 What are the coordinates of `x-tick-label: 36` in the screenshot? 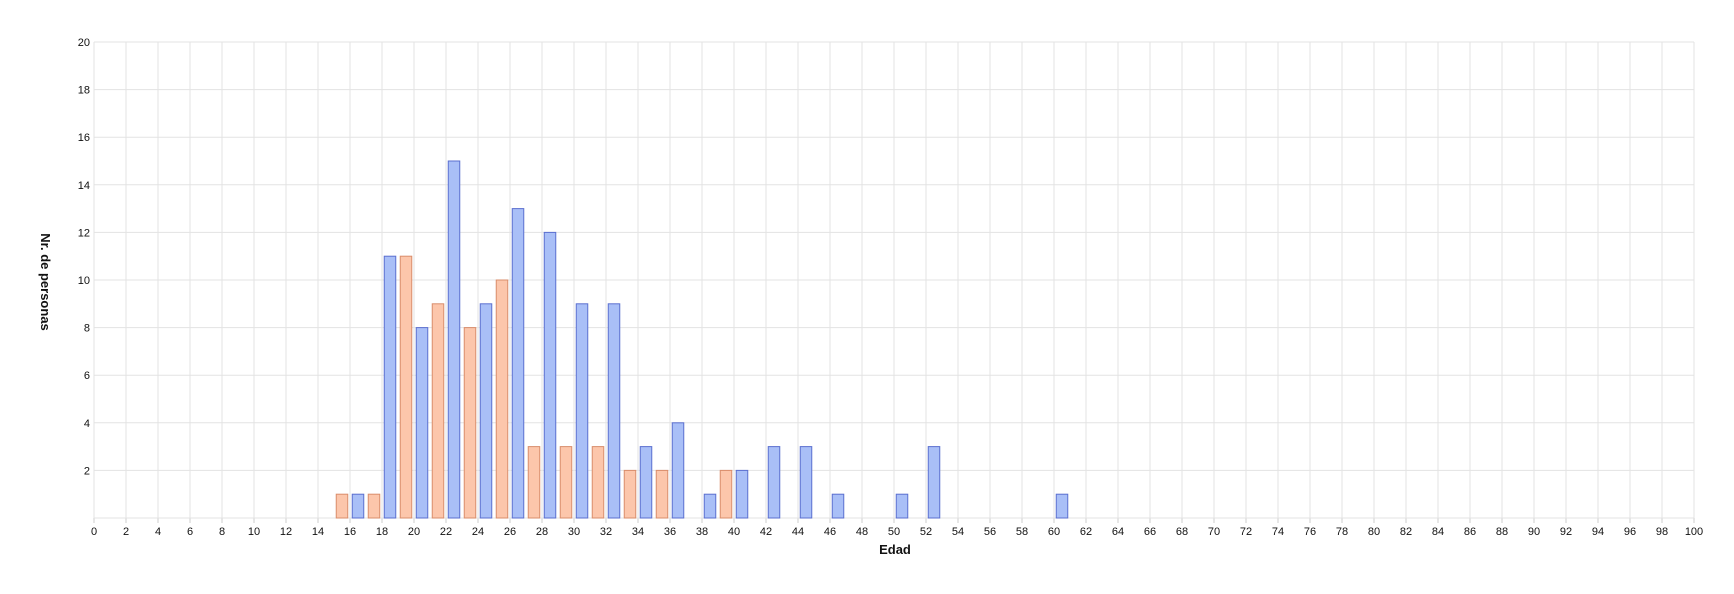 It's located at (670, 532).